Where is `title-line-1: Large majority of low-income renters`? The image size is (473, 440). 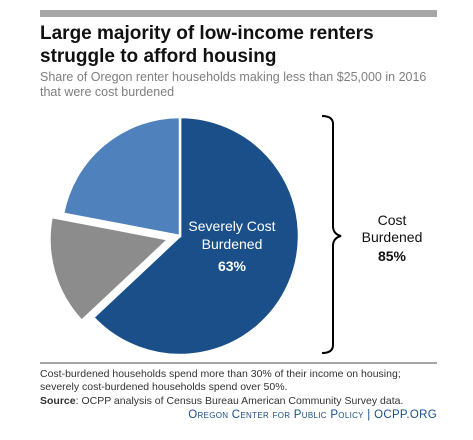
title-line-1: Large majority of low-income renters is located at coordinates (207, 33).